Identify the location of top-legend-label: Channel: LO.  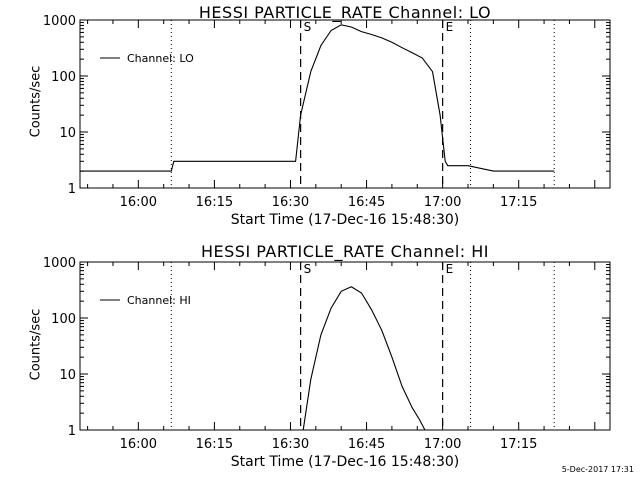
(160, 58).